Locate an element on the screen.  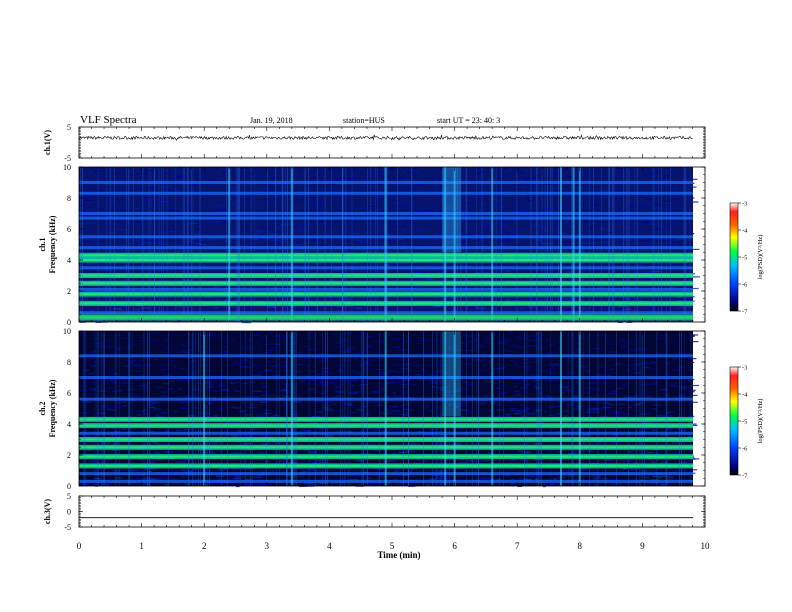
y-tick-label: 6 is located at coordinates (69, 229).